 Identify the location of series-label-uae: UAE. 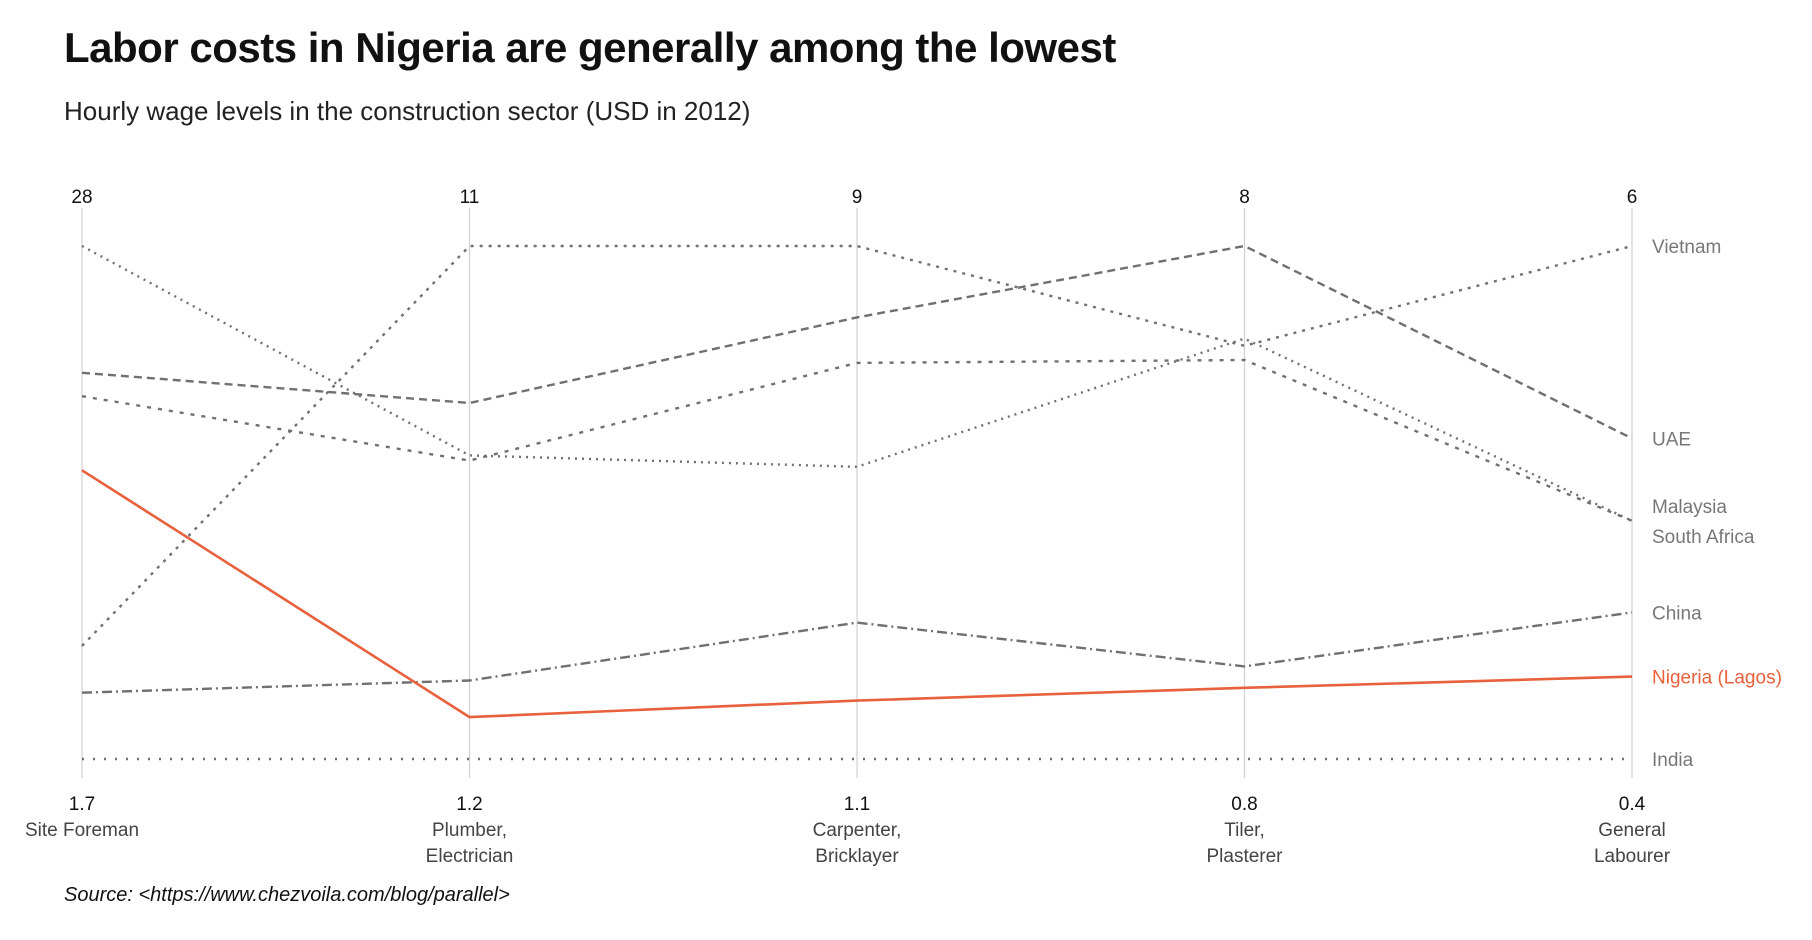
(1671, 439).